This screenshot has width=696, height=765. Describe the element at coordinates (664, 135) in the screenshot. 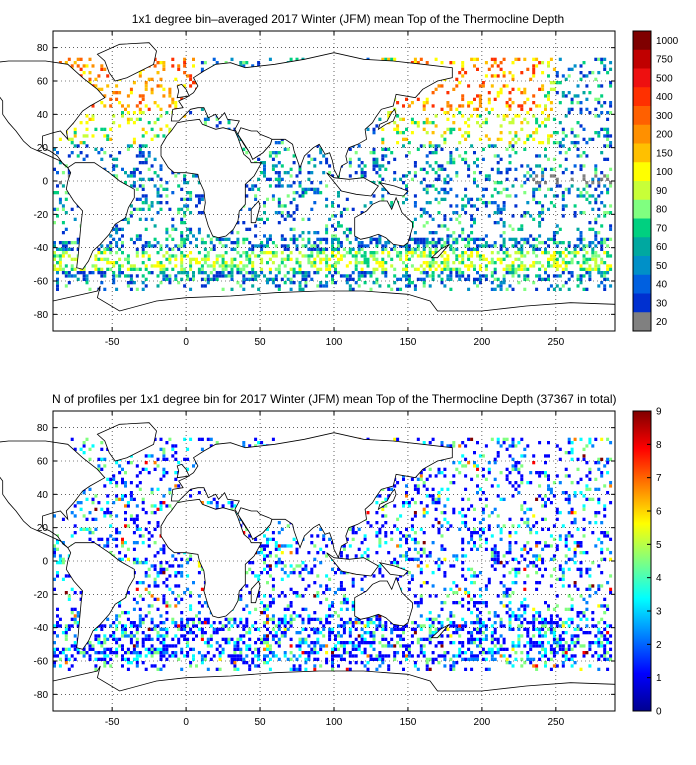

I see `colorbar-label: 200` at that location.